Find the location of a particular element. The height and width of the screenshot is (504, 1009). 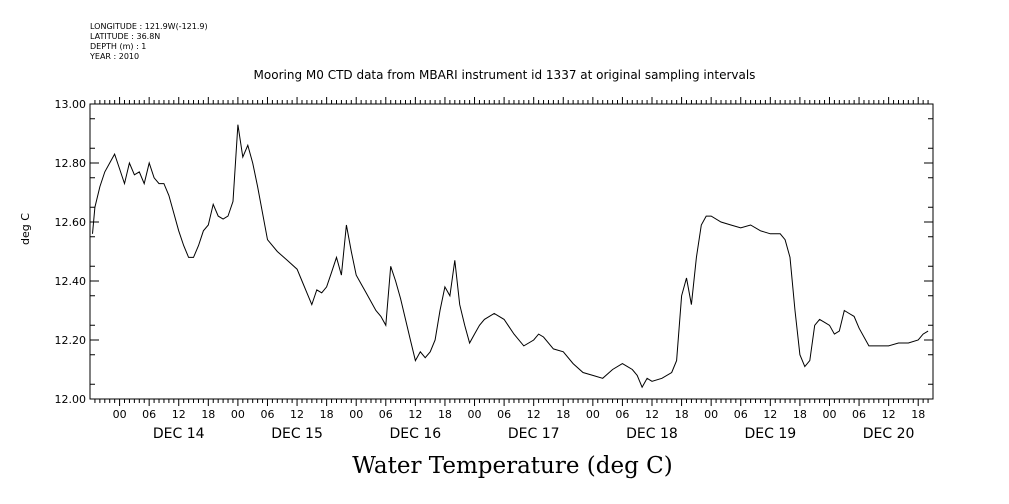

depth-label: DEPTH (m) : 1 is located at coordinates (118, 46).